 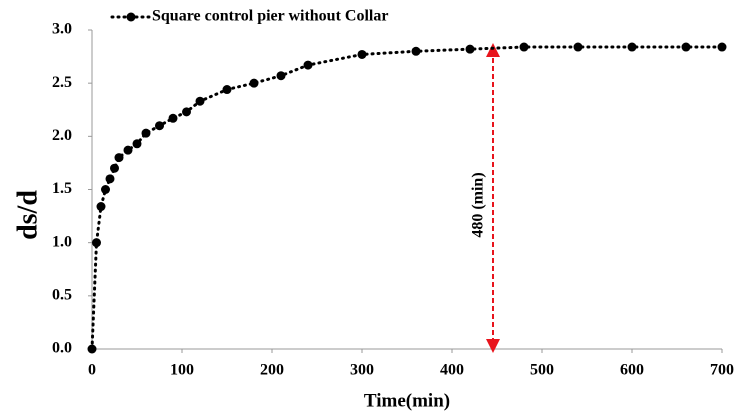 I want to click on x-tick-label: 400, so click(x=452, y=370).